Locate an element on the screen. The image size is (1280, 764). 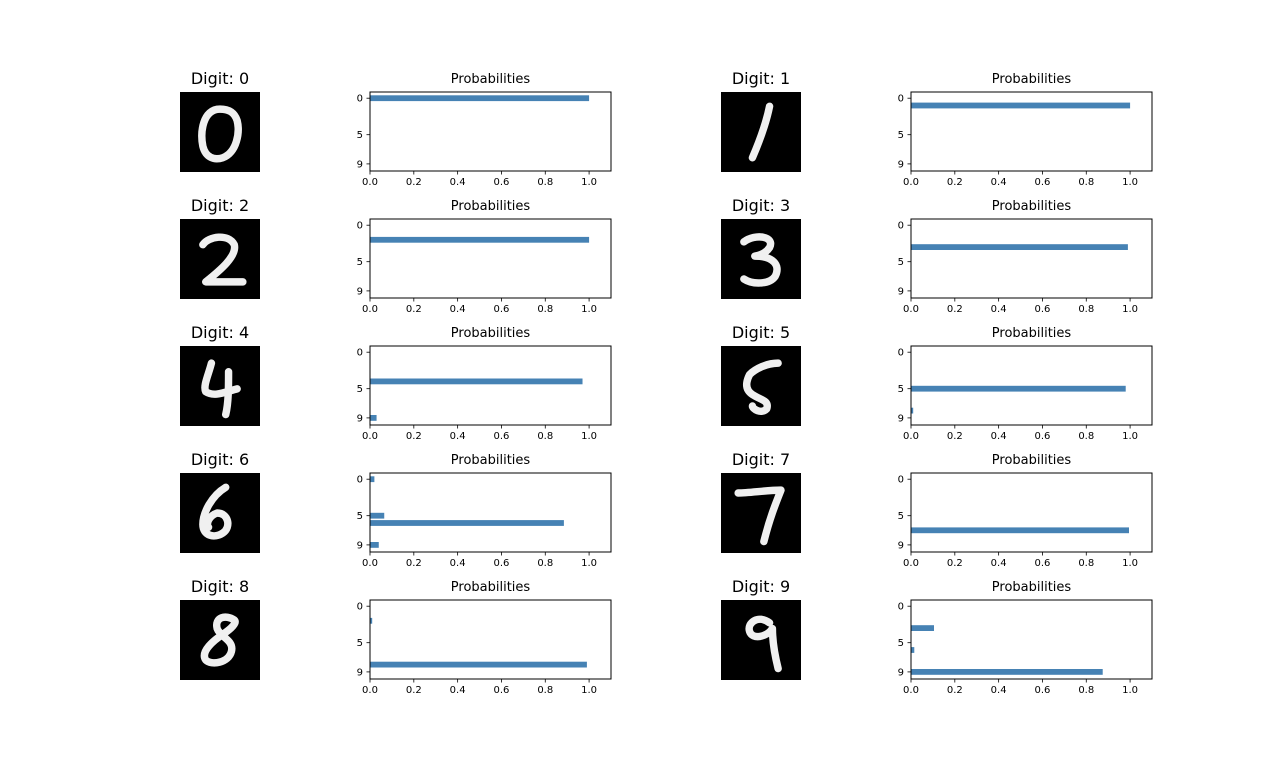
digit-image-title: Digit: 5 is located at coordinates (761, 332).